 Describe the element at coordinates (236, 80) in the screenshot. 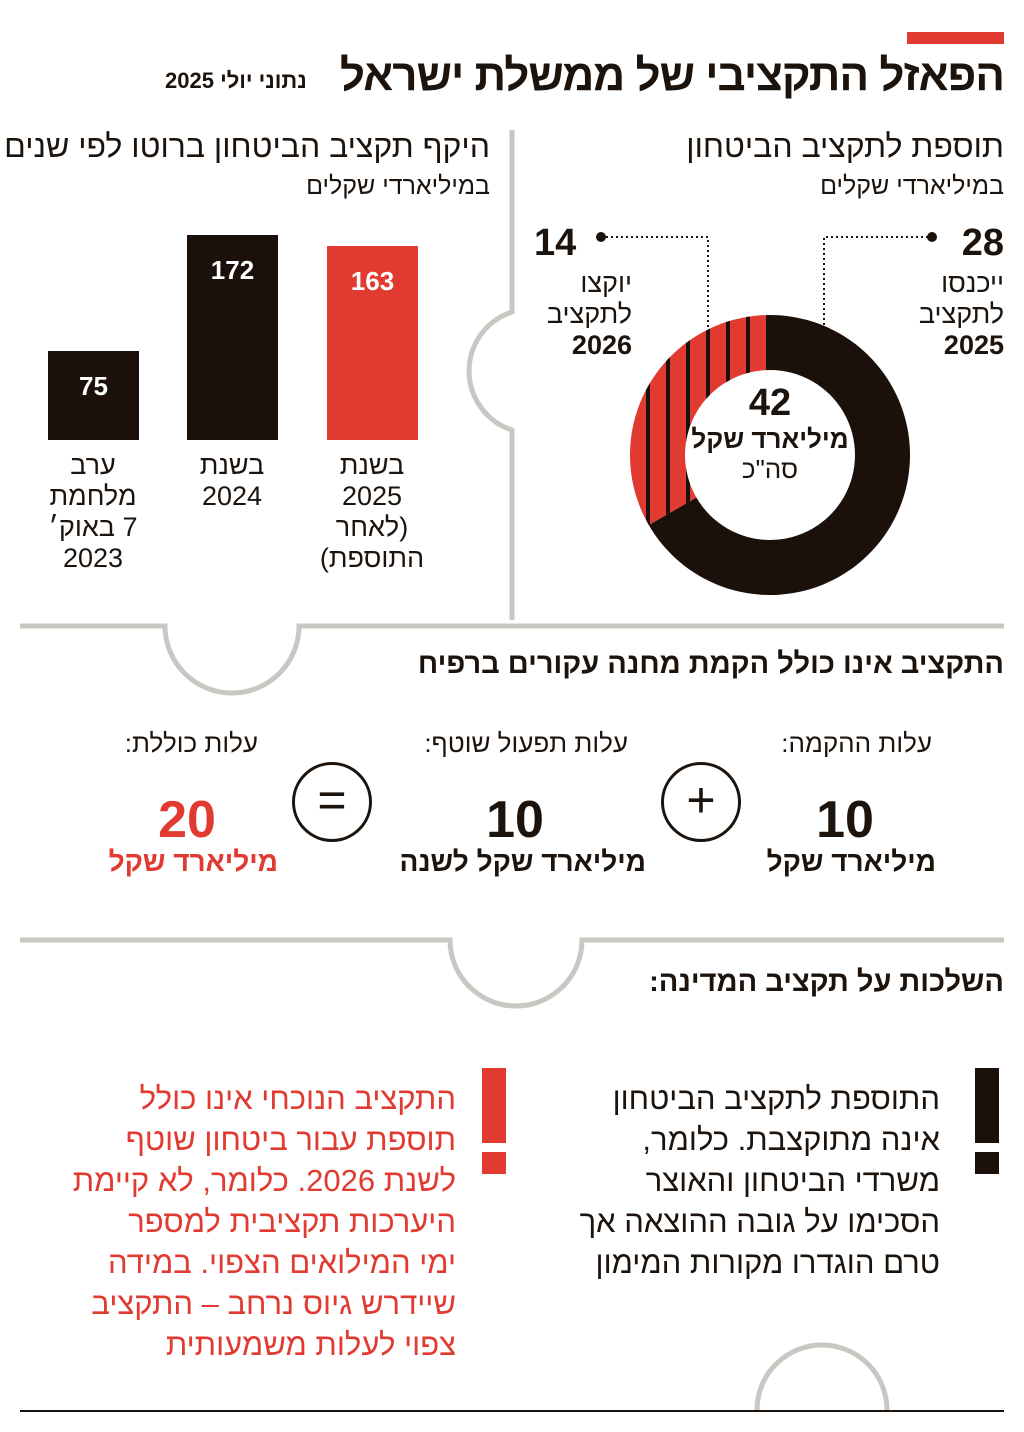

I see `page-subtitle: נתוני יולי 2025` at that location.